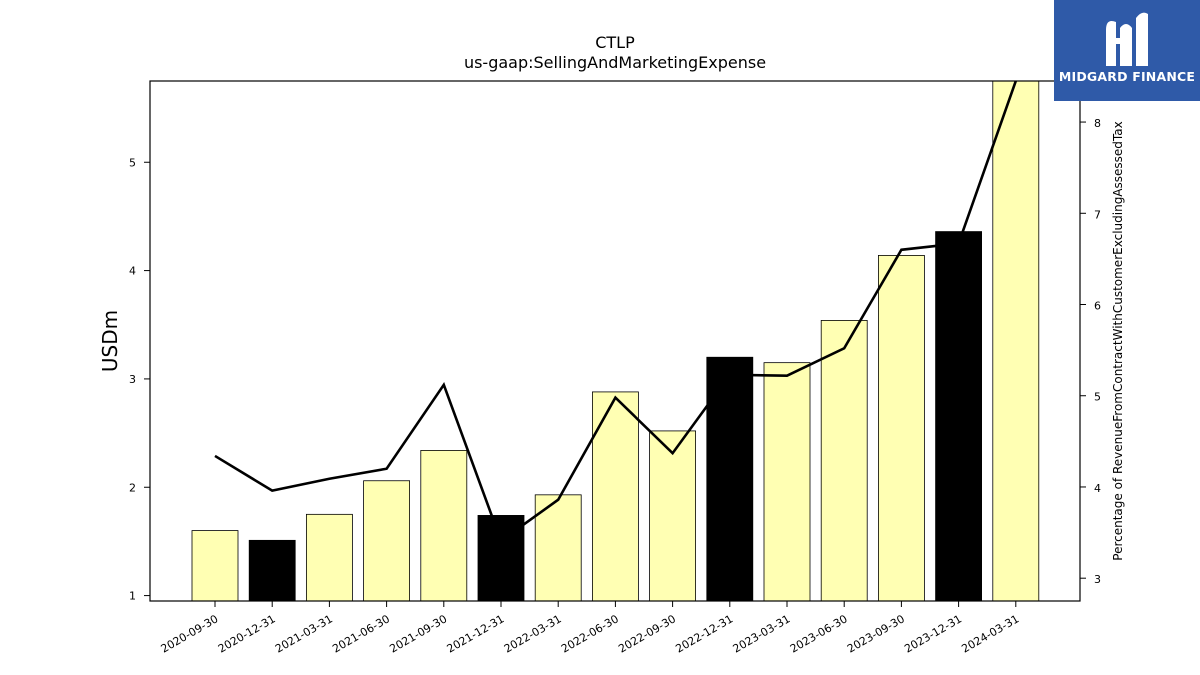  Describe the element at coordinates (1097, 214) in the screenshot. I see `y-tick-label-right: 7` at that location.